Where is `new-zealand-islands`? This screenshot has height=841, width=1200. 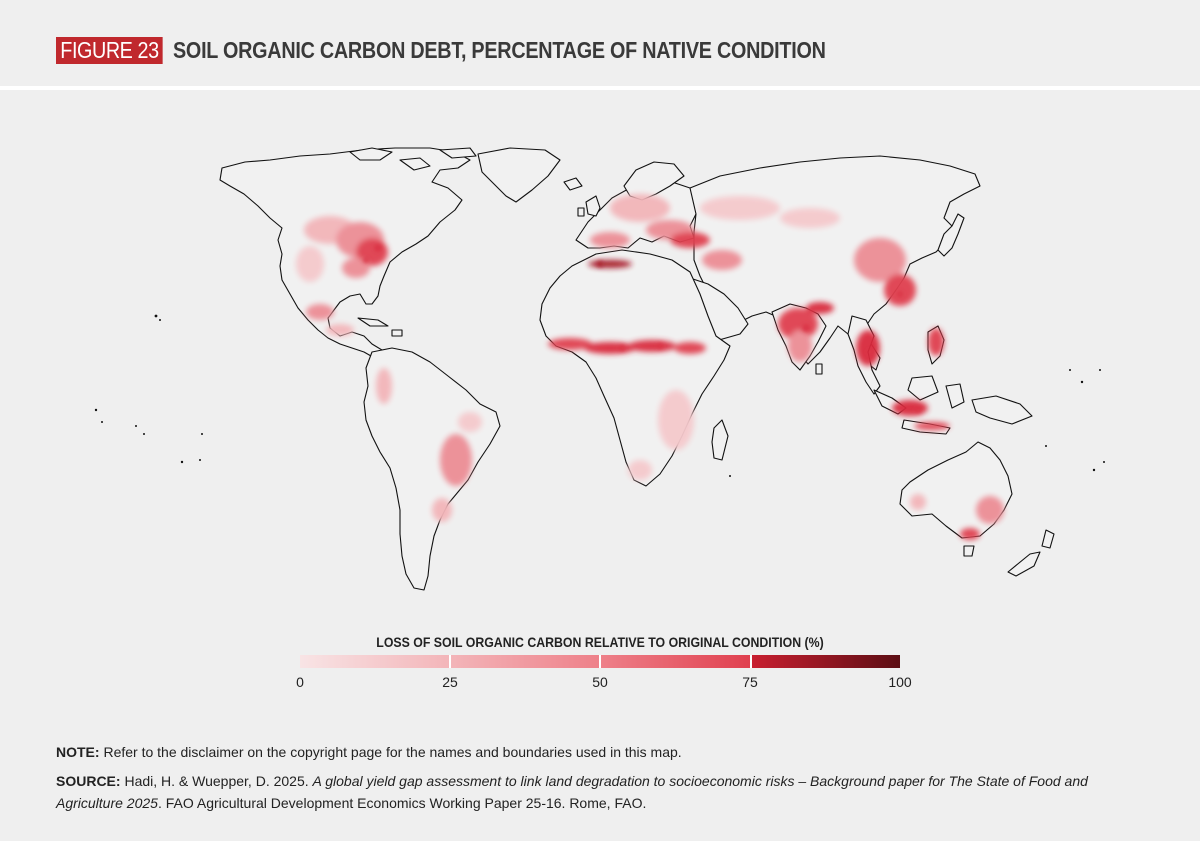
new-zealand-islands is located at coordinates (1031, 553).